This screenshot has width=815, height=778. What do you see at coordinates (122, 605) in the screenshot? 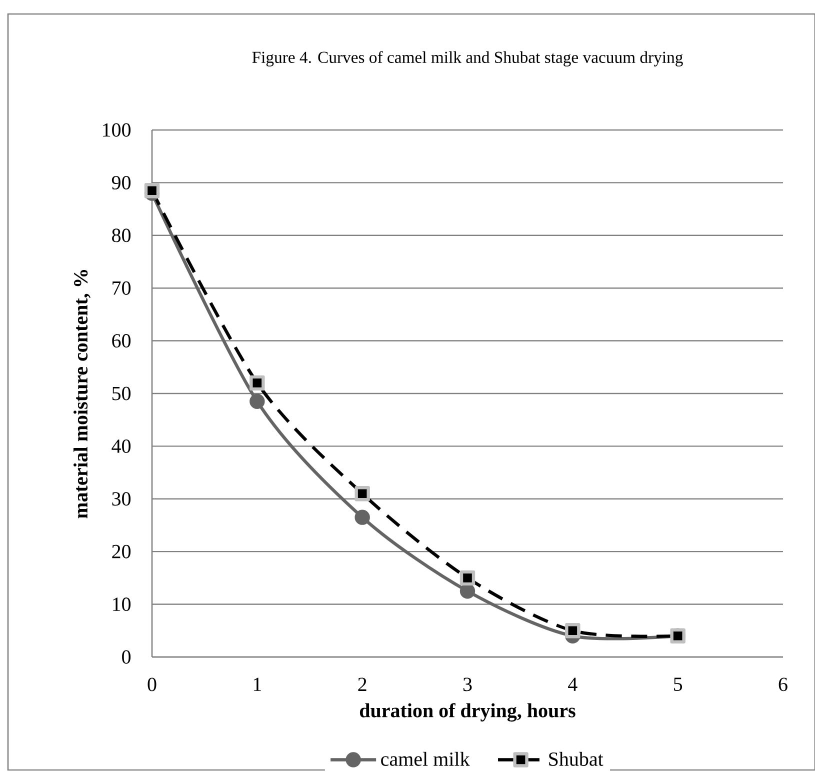
I see `y-tick-label: 10` at bounding box center [122, 605].